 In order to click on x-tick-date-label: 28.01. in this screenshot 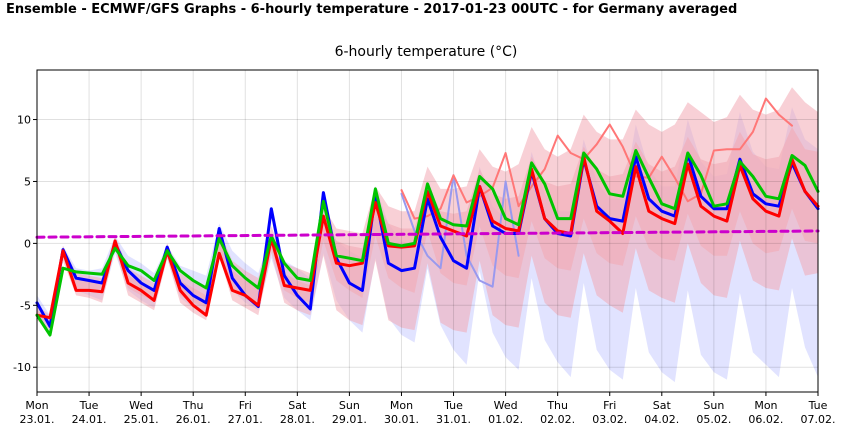, I will do `click(297, 419)`.